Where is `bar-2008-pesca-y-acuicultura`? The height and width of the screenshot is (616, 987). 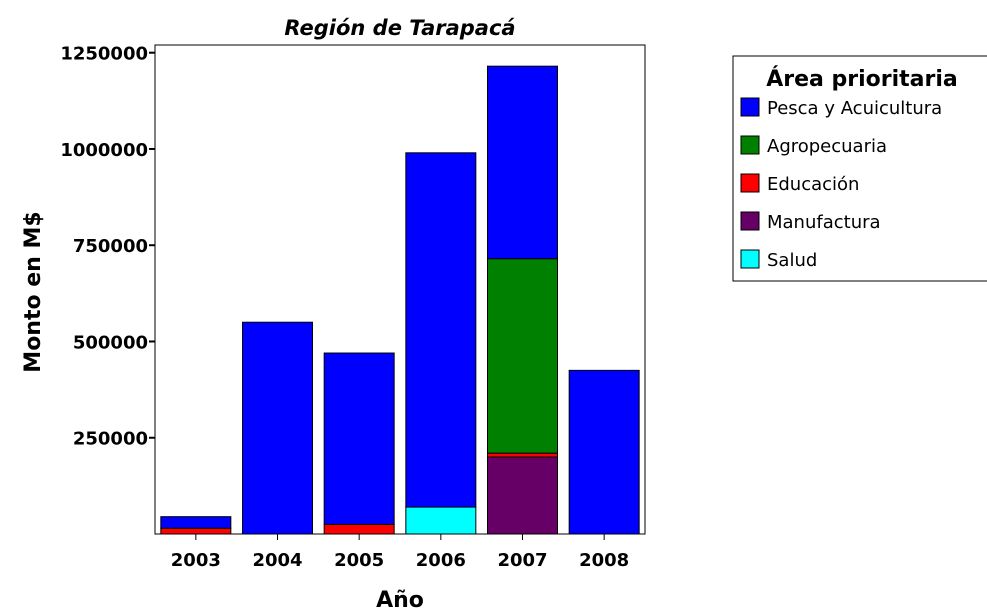 bar-2008-pesca-y-acuicultura is located at coordinates (604, 452).